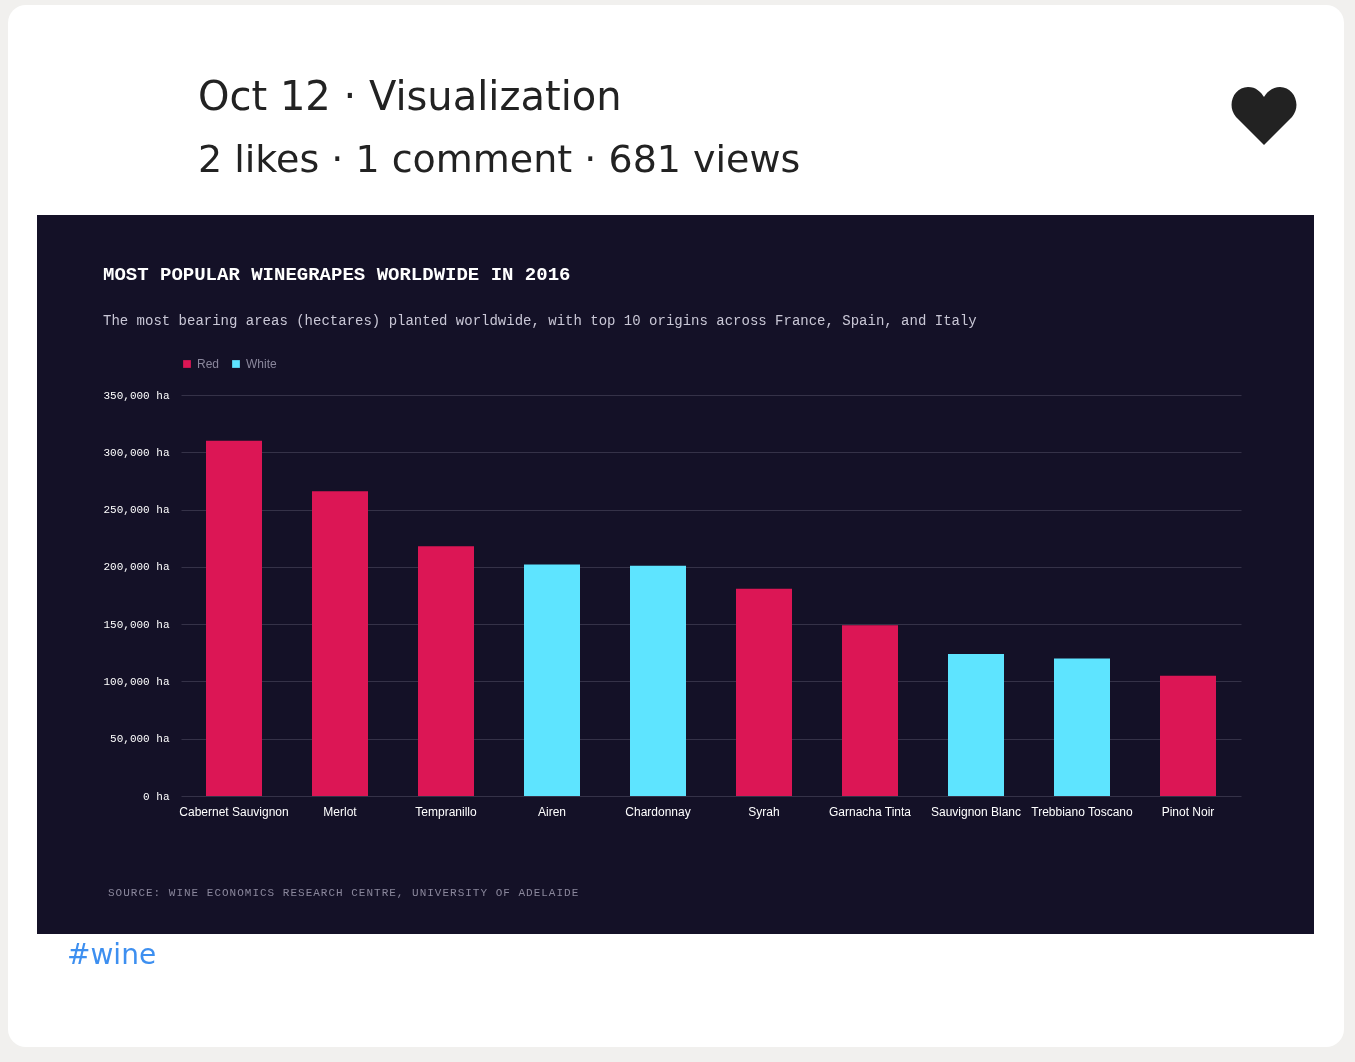  Describe the element at coordinates (410, 96) in the screenshot. I see `text: Oct 12 · Visualization` at that location.